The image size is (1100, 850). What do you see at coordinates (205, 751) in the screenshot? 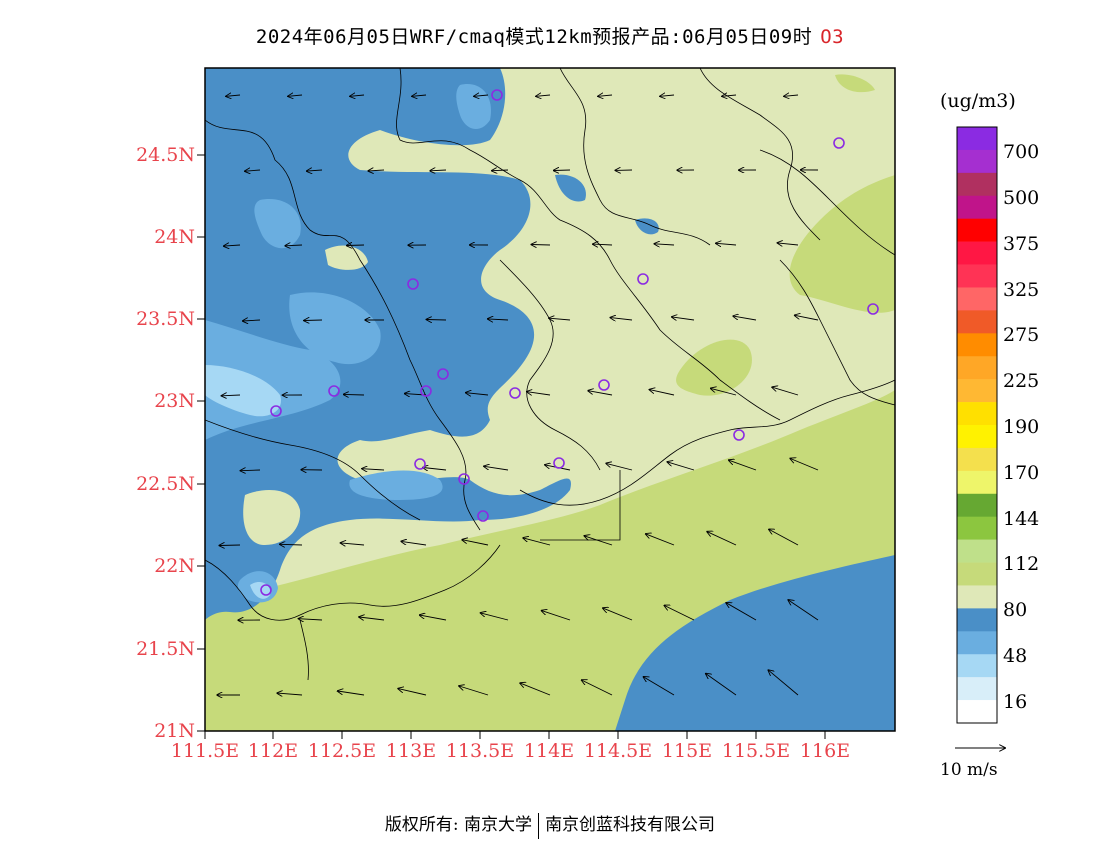
I see `lon-label-111-5: 111.5E` at bounding box center [205, 751].